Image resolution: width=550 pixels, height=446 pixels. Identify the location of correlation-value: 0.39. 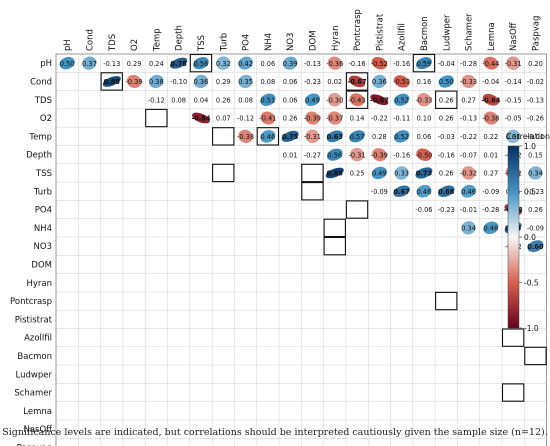
(290, 64).